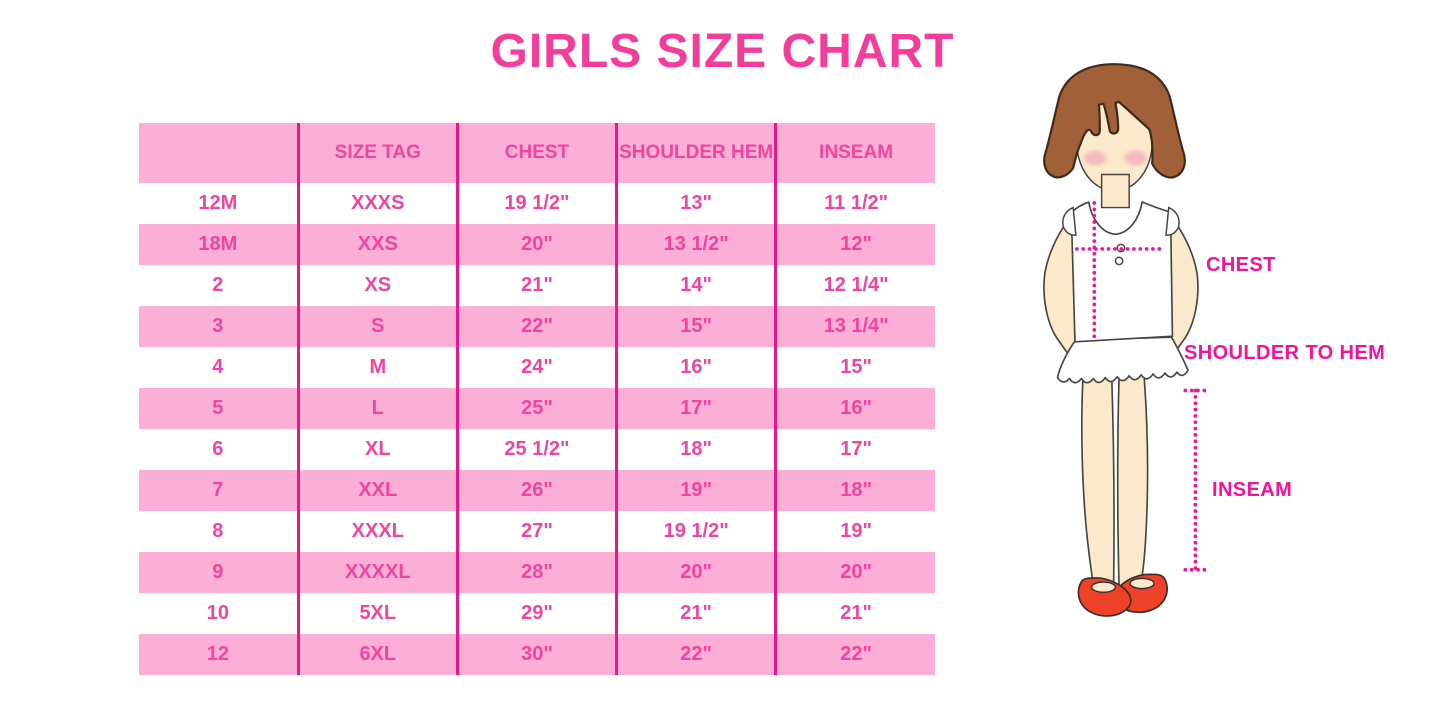  I want to click on girl-skirt, so click(1122, 360).